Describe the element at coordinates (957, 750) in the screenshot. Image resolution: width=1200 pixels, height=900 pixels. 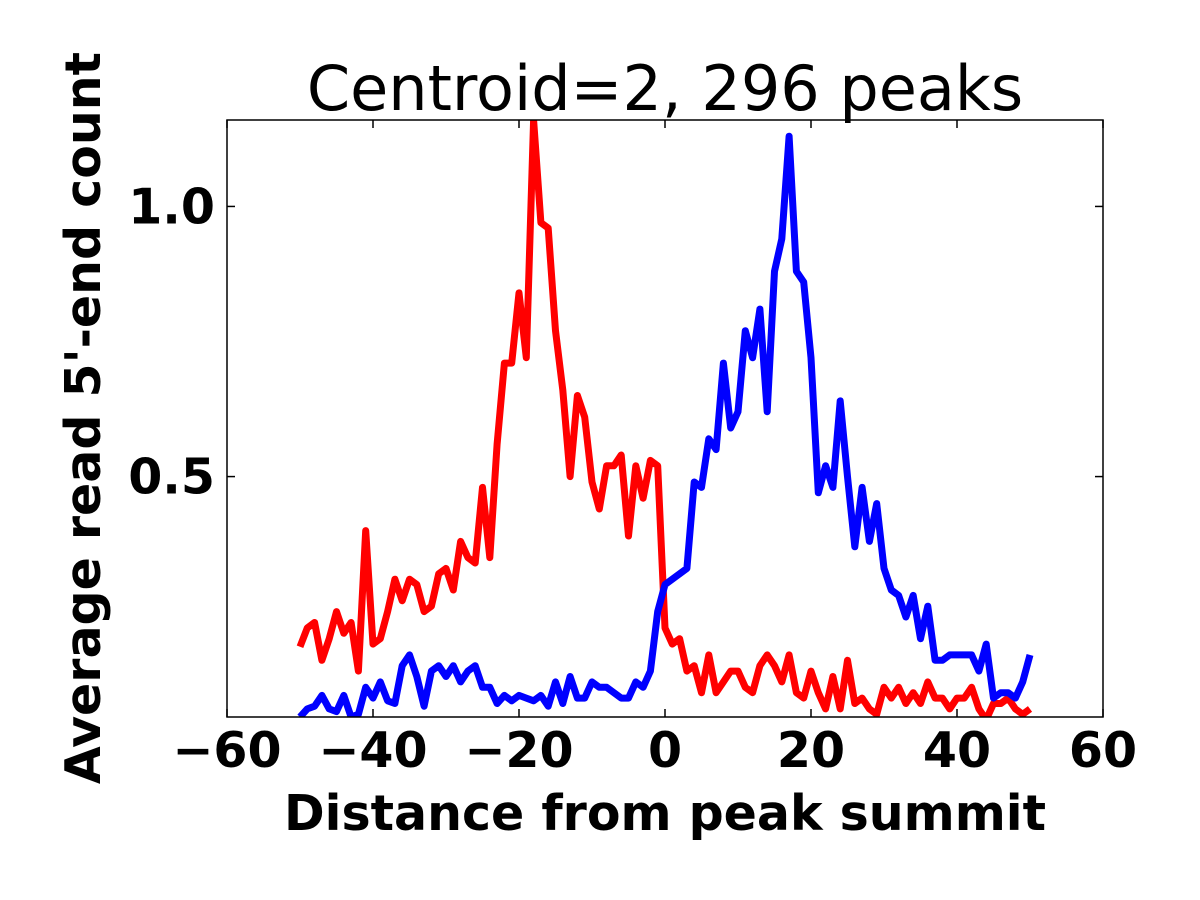
I see `x-tick-label: 40` at that location.